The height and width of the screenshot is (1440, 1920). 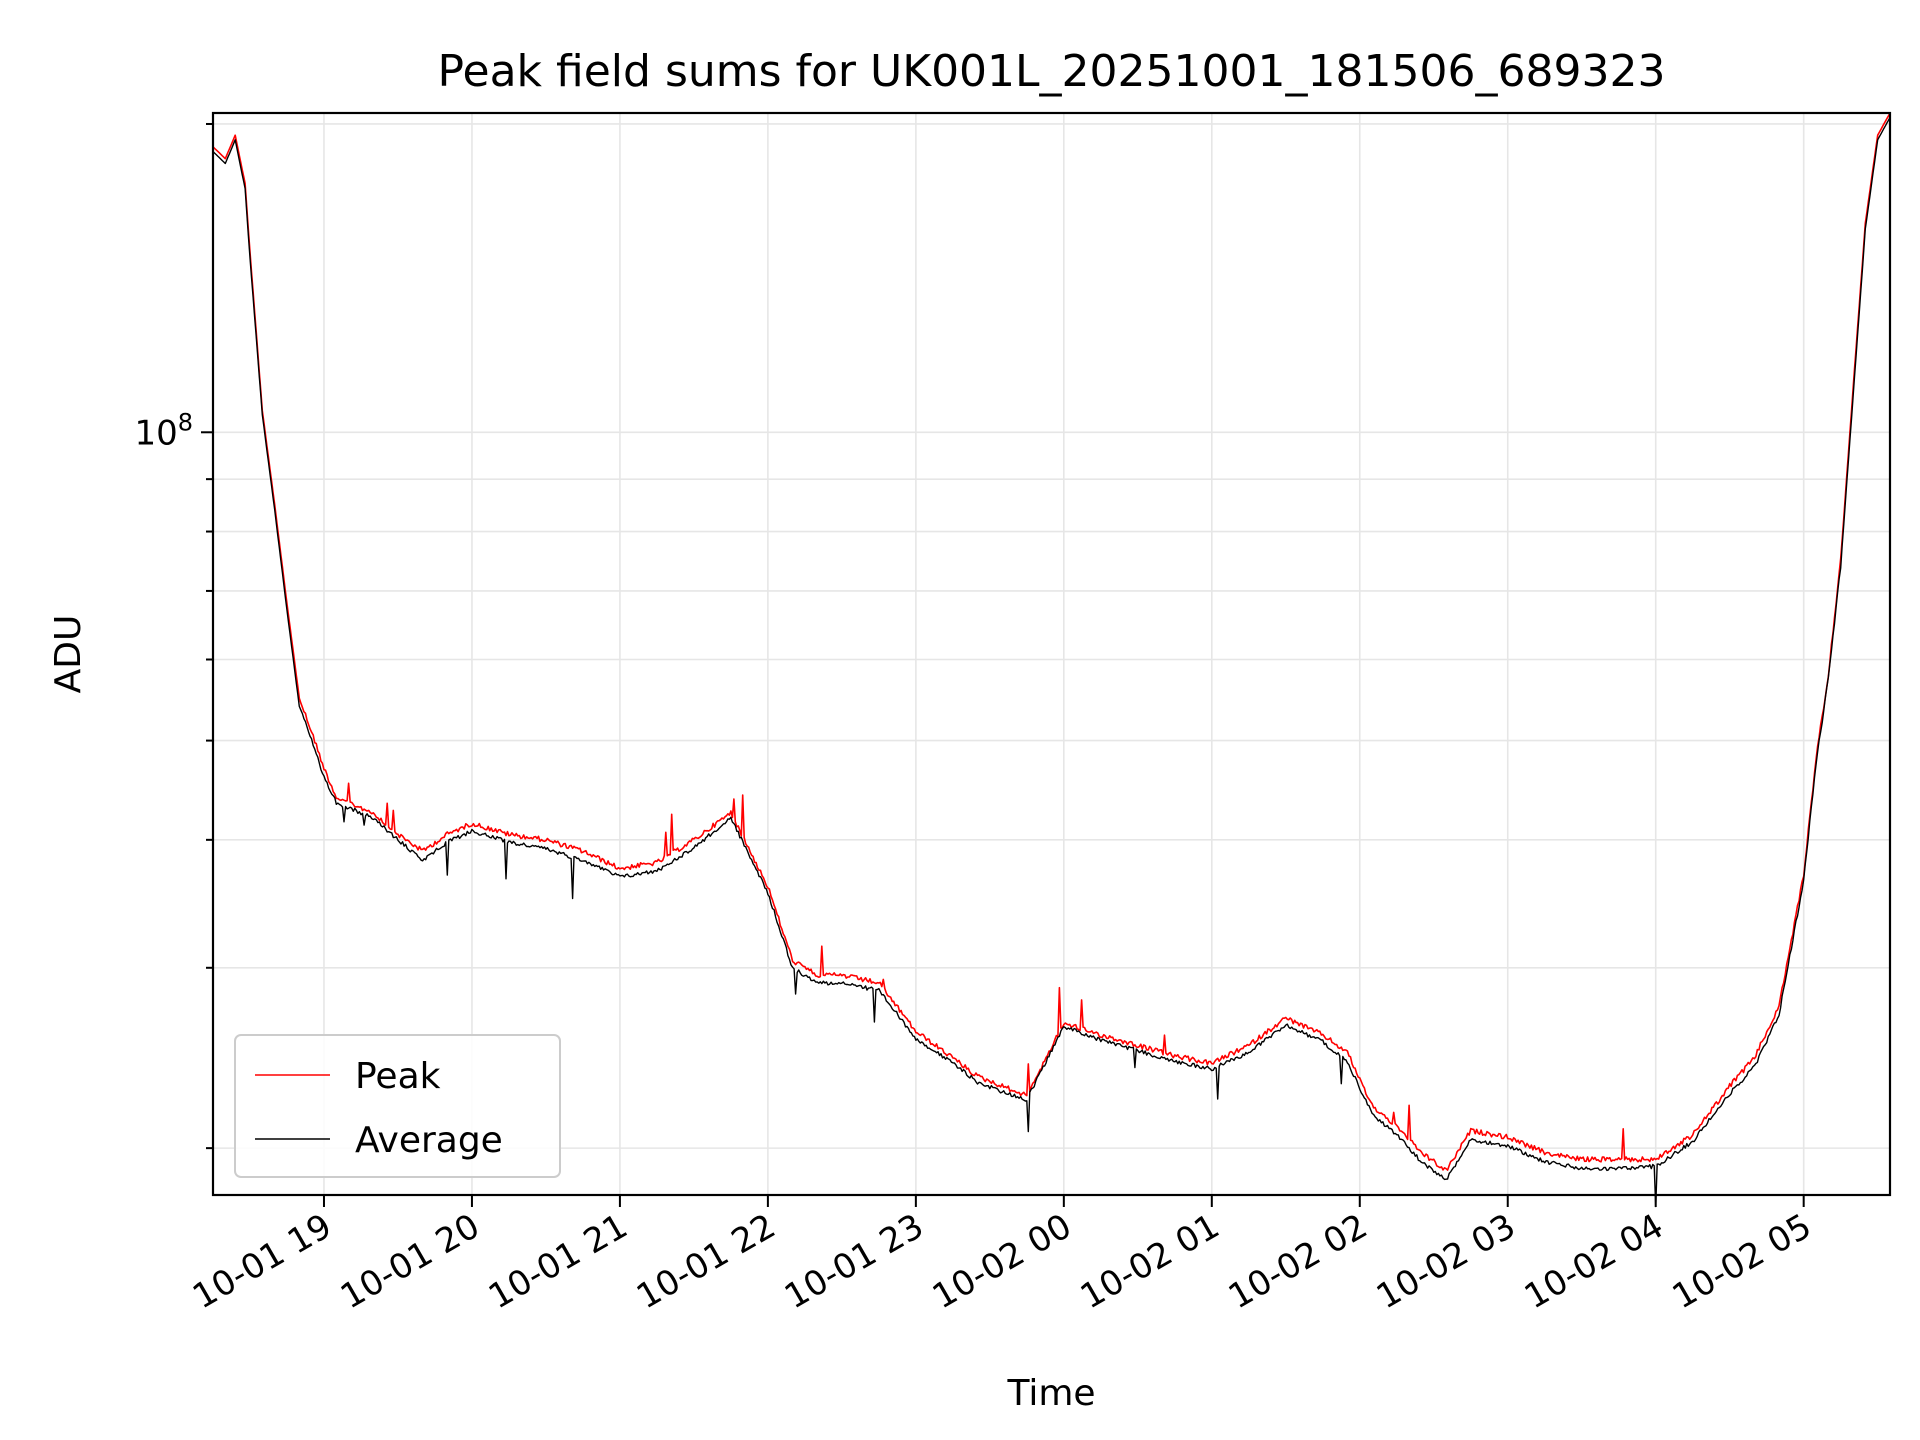 What do you see at coordinates (398, 1076) in the screenshot?
I see `legend-label-peak: Peak` at bounding box center [398, 1076].